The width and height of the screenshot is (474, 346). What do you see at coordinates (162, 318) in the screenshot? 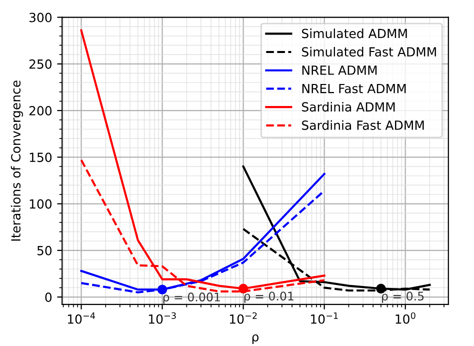
I see `x-tick-label: 10$^{−3}$` at bounding box center [162, 318].